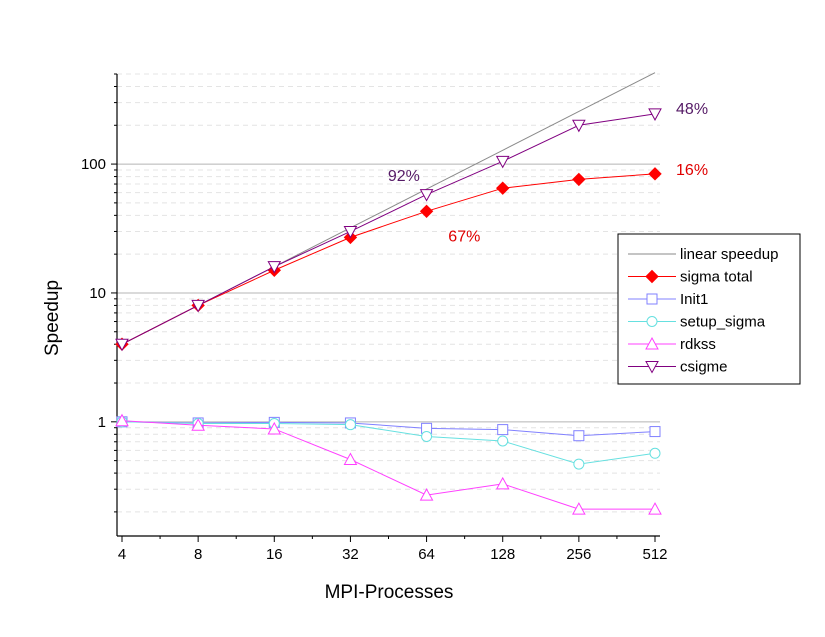  What do you see at coordinates (464, 237) in the screenshot?
I see `annotation-label: 67%` at bounding box center [464, 237].